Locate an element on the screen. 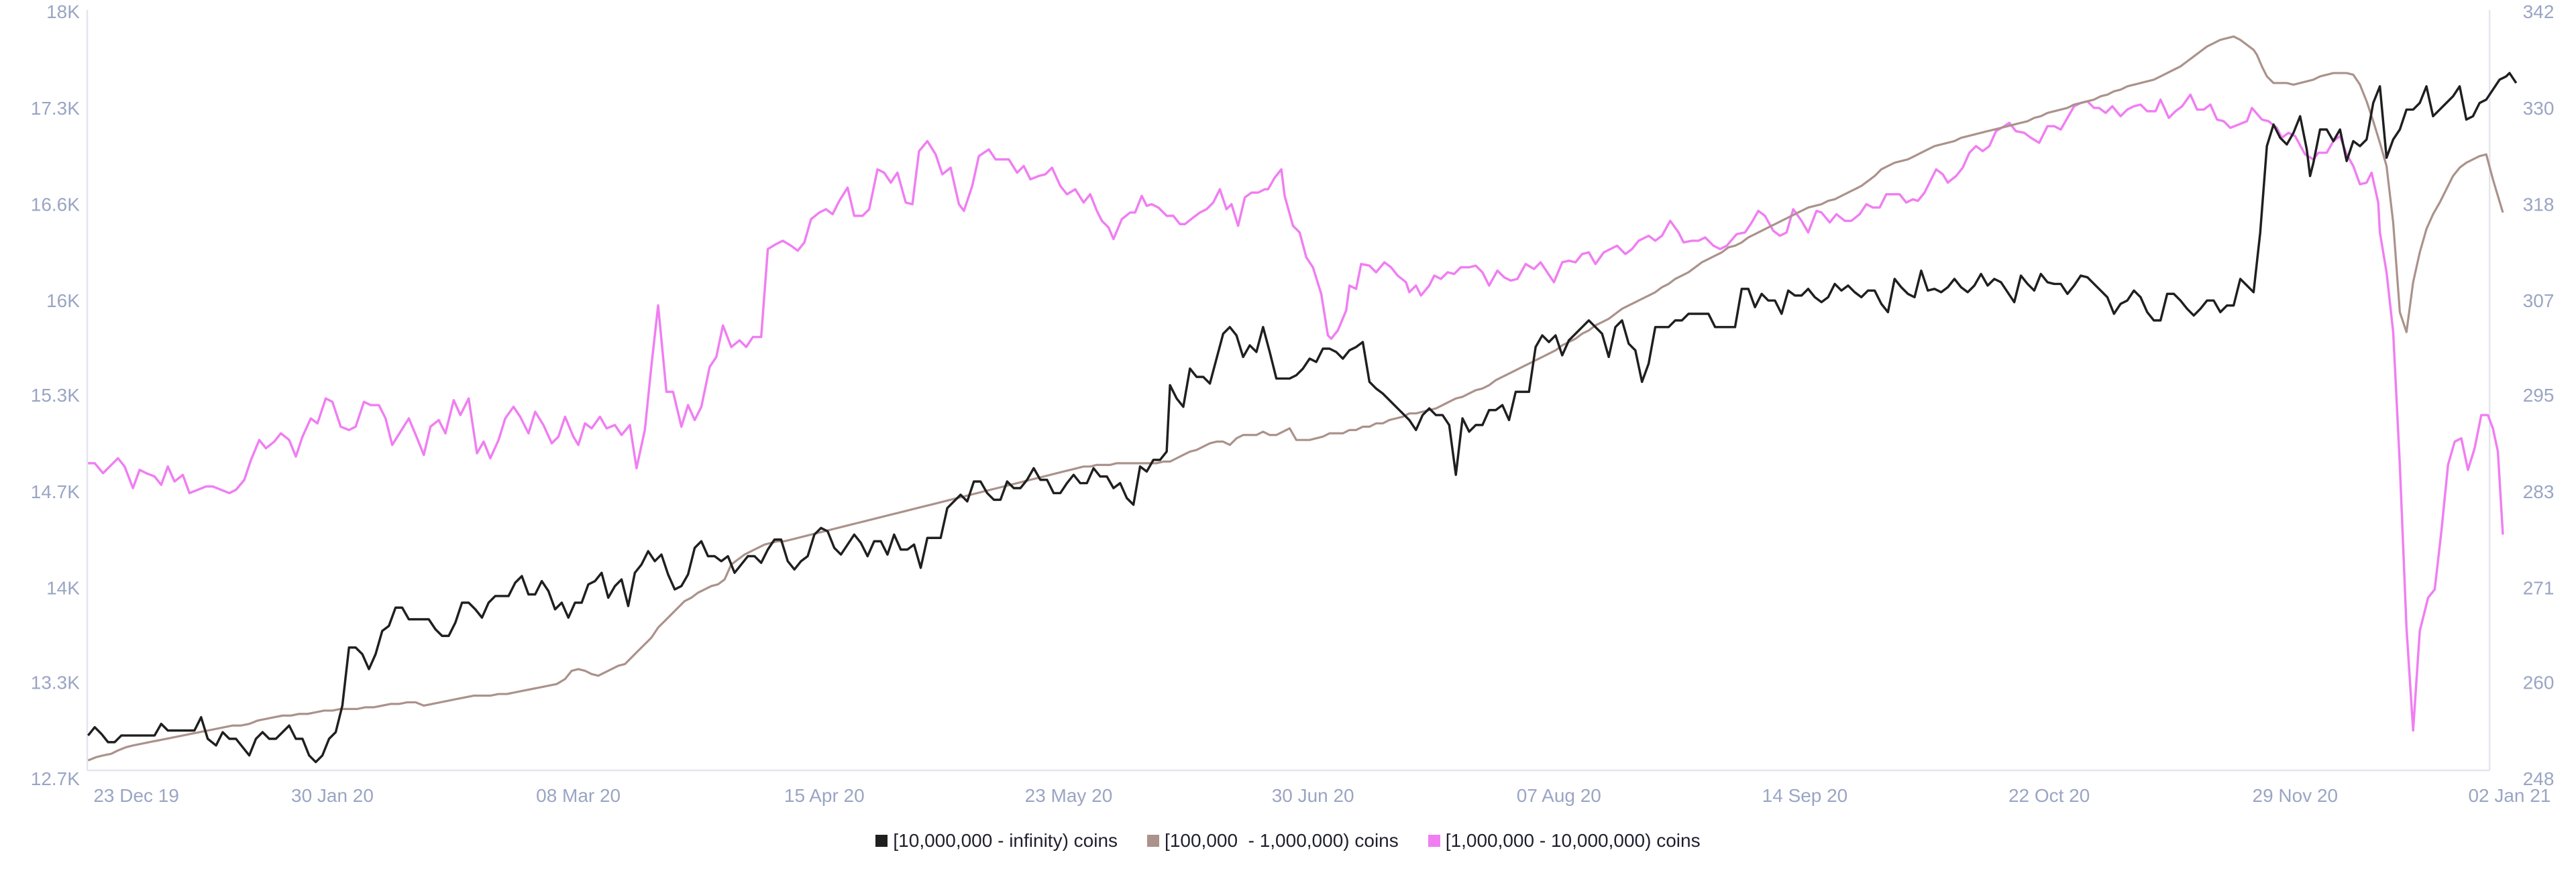 This screenshot has width=2576, height=875. y-left-tick: 12.7K is located at coordinates (55, 778).